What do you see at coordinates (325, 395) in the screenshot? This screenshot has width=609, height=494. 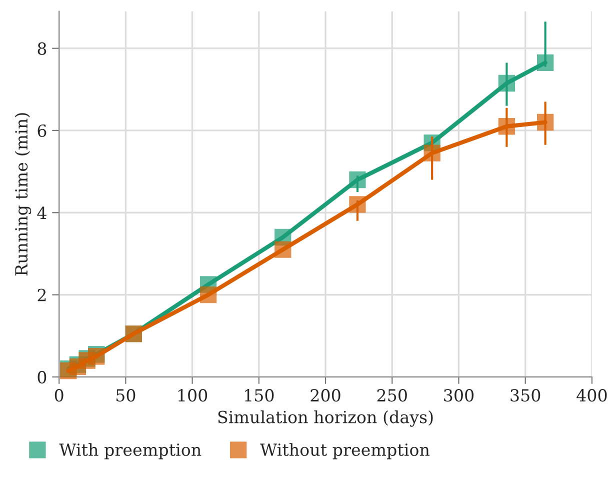 I see `x-tick-label: 200` at bounding box center [325, 395].